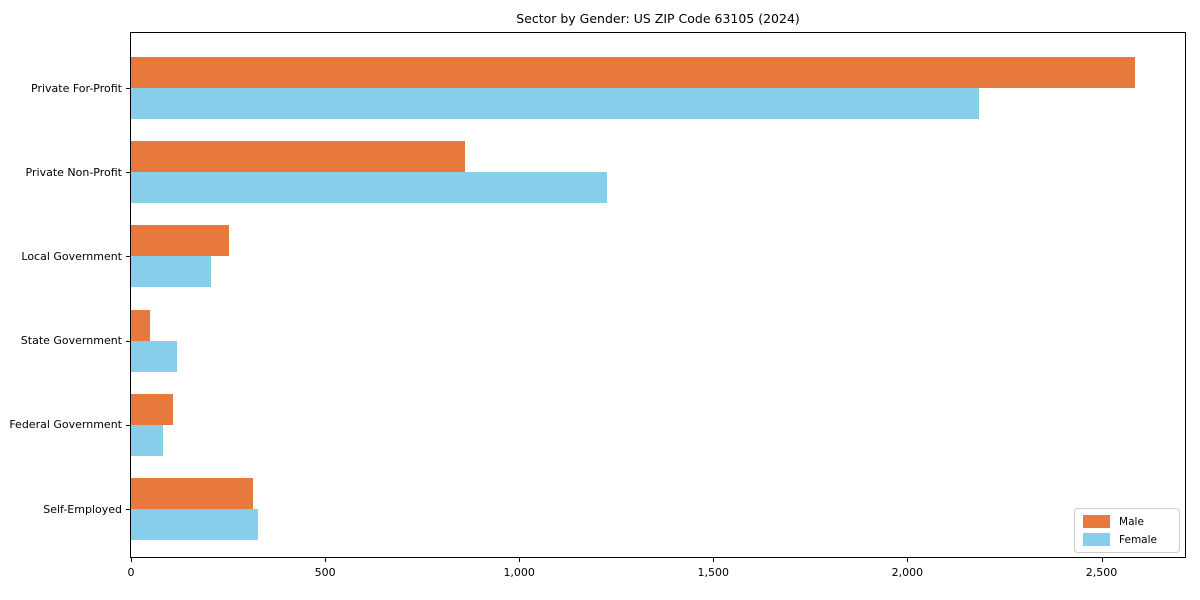  Describe the element at coordinates (369, 188) in the screenshot. I see `bar-female-private-non-profit` at that location.